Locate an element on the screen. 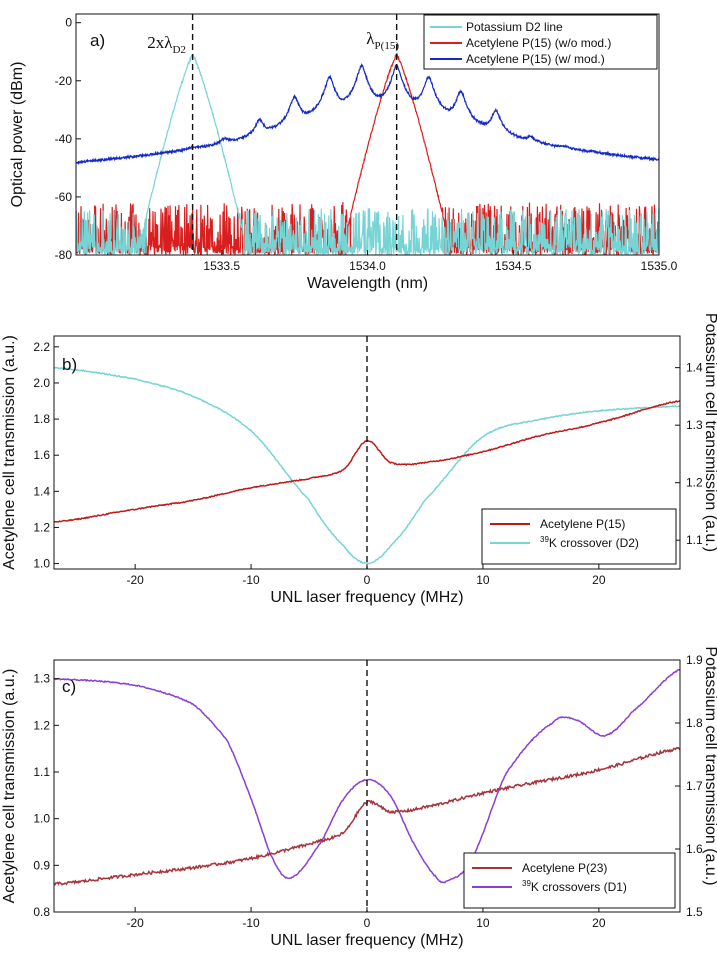 The height and width of the screenshot is (966, 717). panel-a-y-axis-label: Optical power (dBm) is located at coordinates (17, 135).